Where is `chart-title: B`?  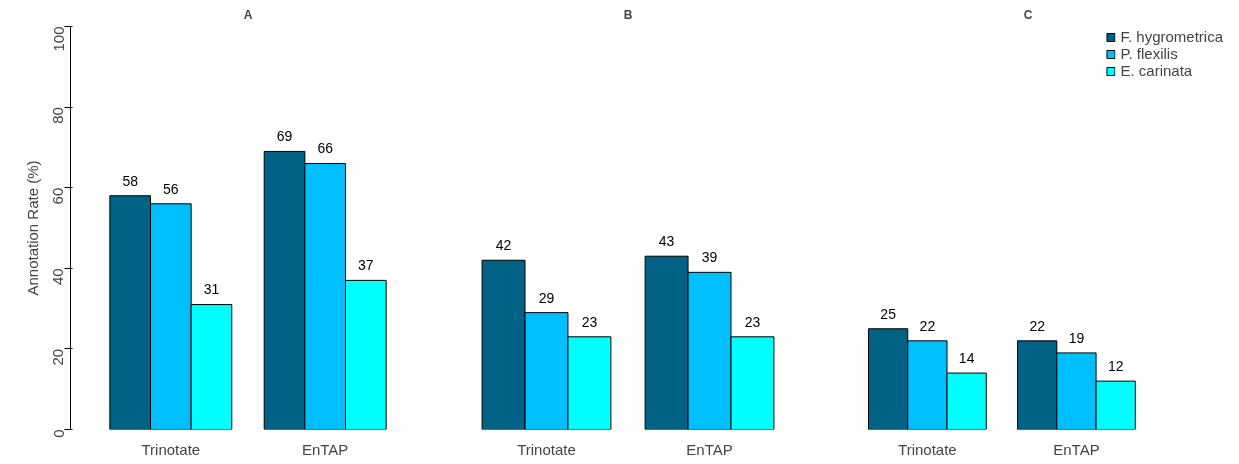
chart-title: B is located at coordinates (628, 14).